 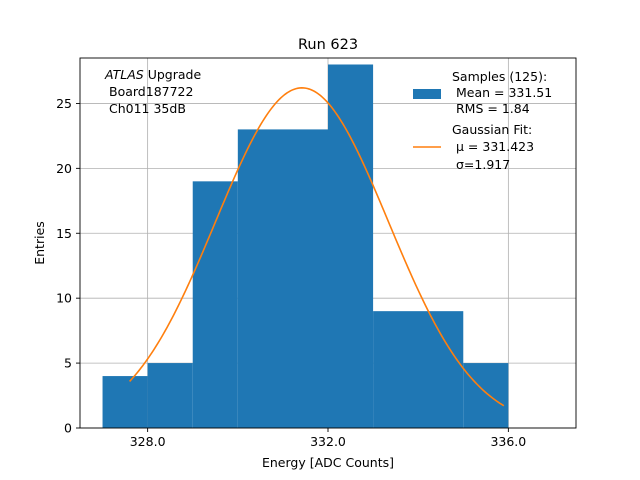 What do you see at coordinates (328, 45) in the screenshot?
I see `chart-title: Run 623` at bounding box center [328, 45].